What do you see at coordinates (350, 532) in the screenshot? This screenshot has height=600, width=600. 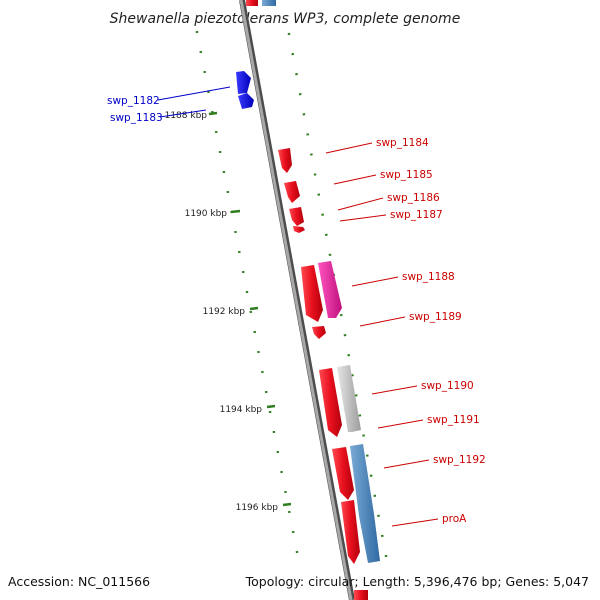 I see `gene-arrow-proa` at bounding box center [350, 532].